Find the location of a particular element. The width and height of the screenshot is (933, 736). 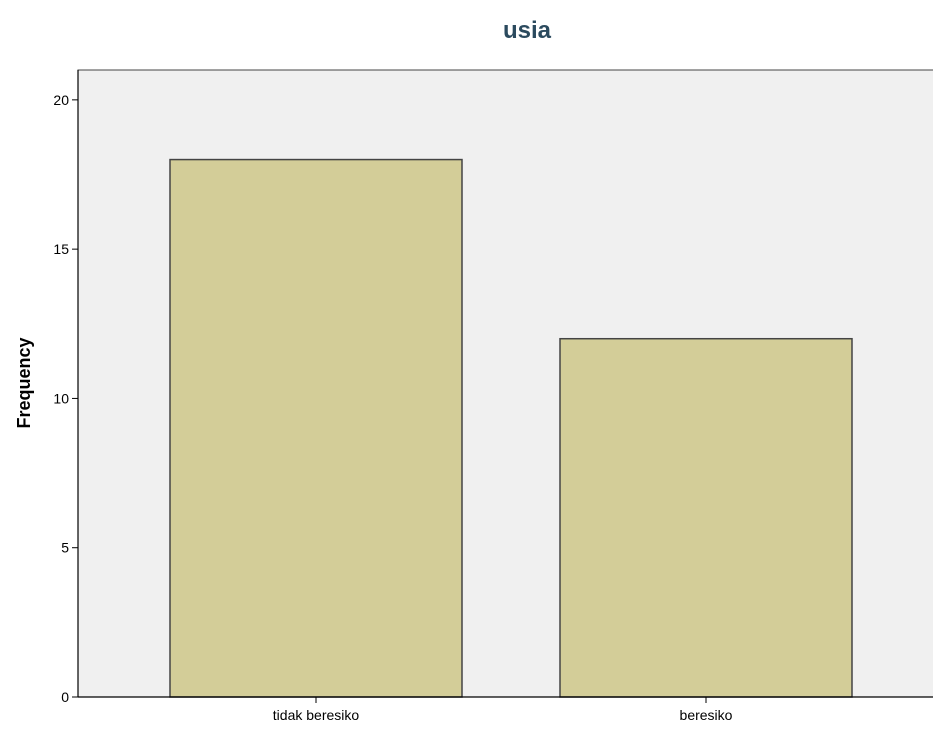

chart-title: usia is located at coordinates (527, 30).